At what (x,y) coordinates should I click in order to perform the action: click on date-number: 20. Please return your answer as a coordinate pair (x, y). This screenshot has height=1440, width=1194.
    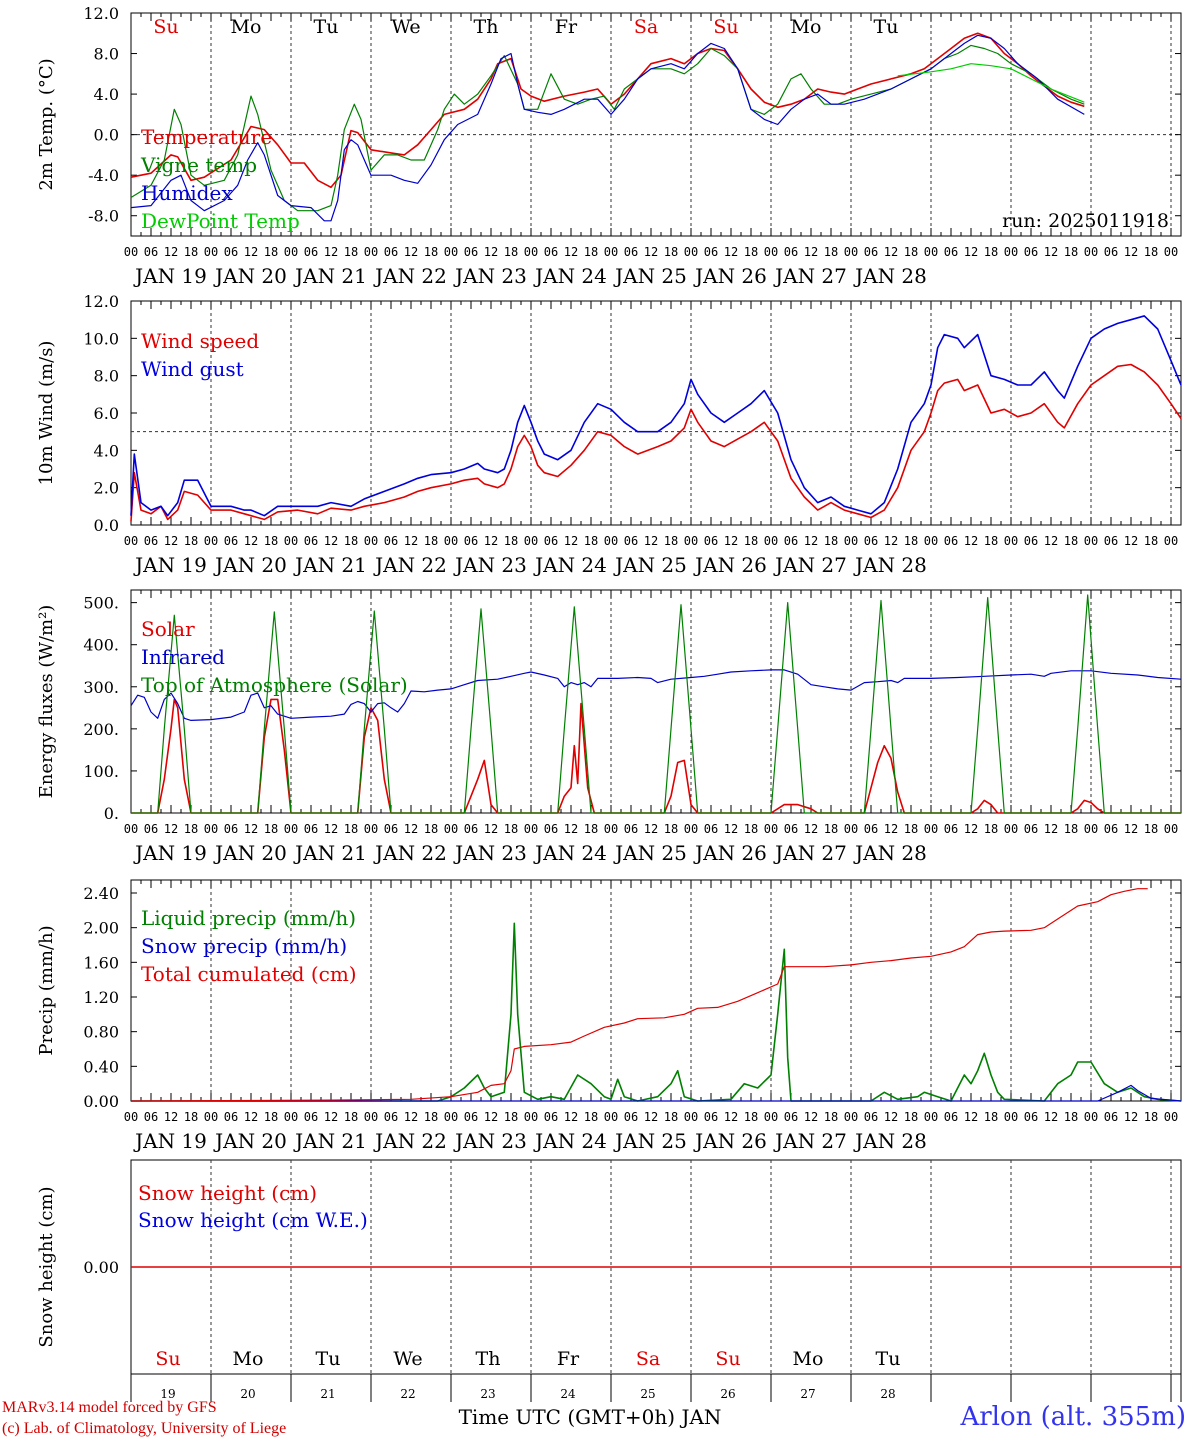
    Looking at the image, I should click on (247, 1394).